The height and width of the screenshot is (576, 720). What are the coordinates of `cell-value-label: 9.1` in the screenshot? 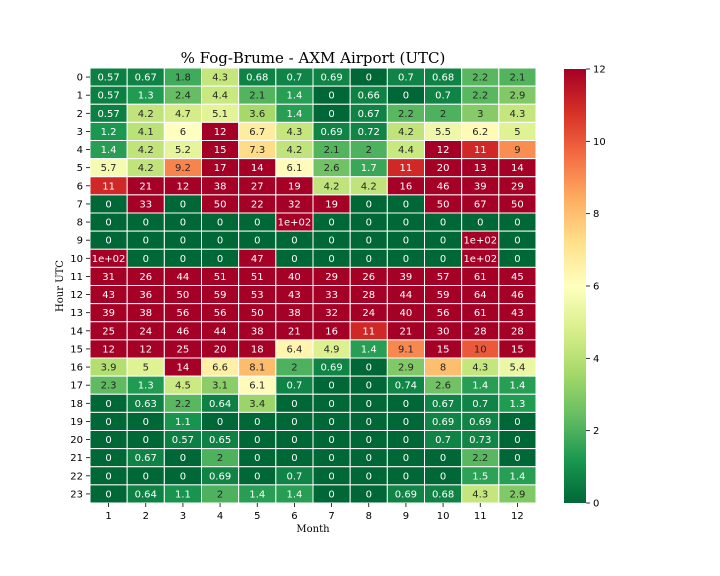 It's located at (406, 349).